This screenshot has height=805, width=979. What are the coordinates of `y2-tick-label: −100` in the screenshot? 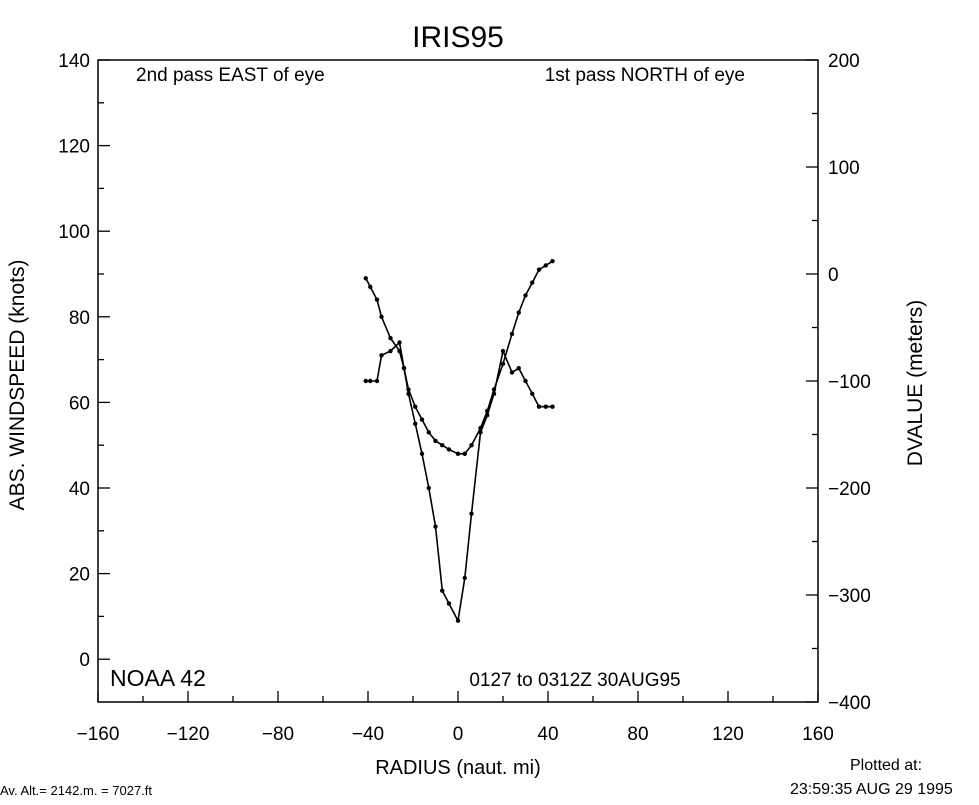 It's located at (849, 382).